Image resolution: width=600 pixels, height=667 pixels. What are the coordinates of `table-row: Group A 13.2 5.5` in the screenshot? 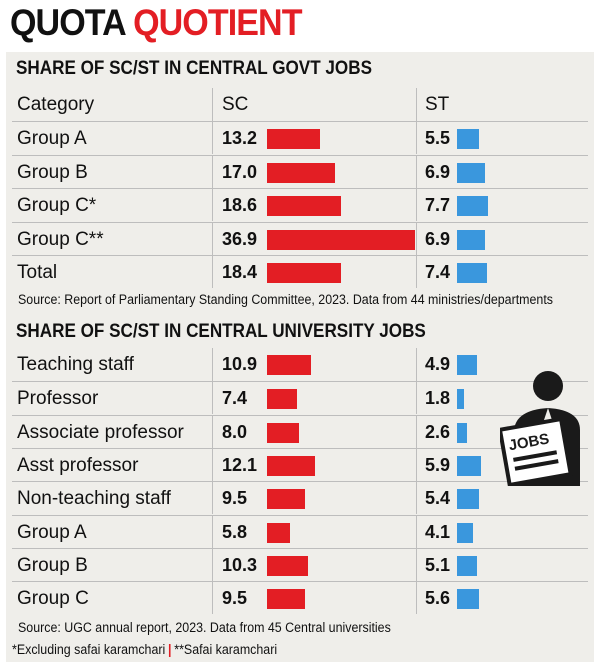 It's located at (300, 137).